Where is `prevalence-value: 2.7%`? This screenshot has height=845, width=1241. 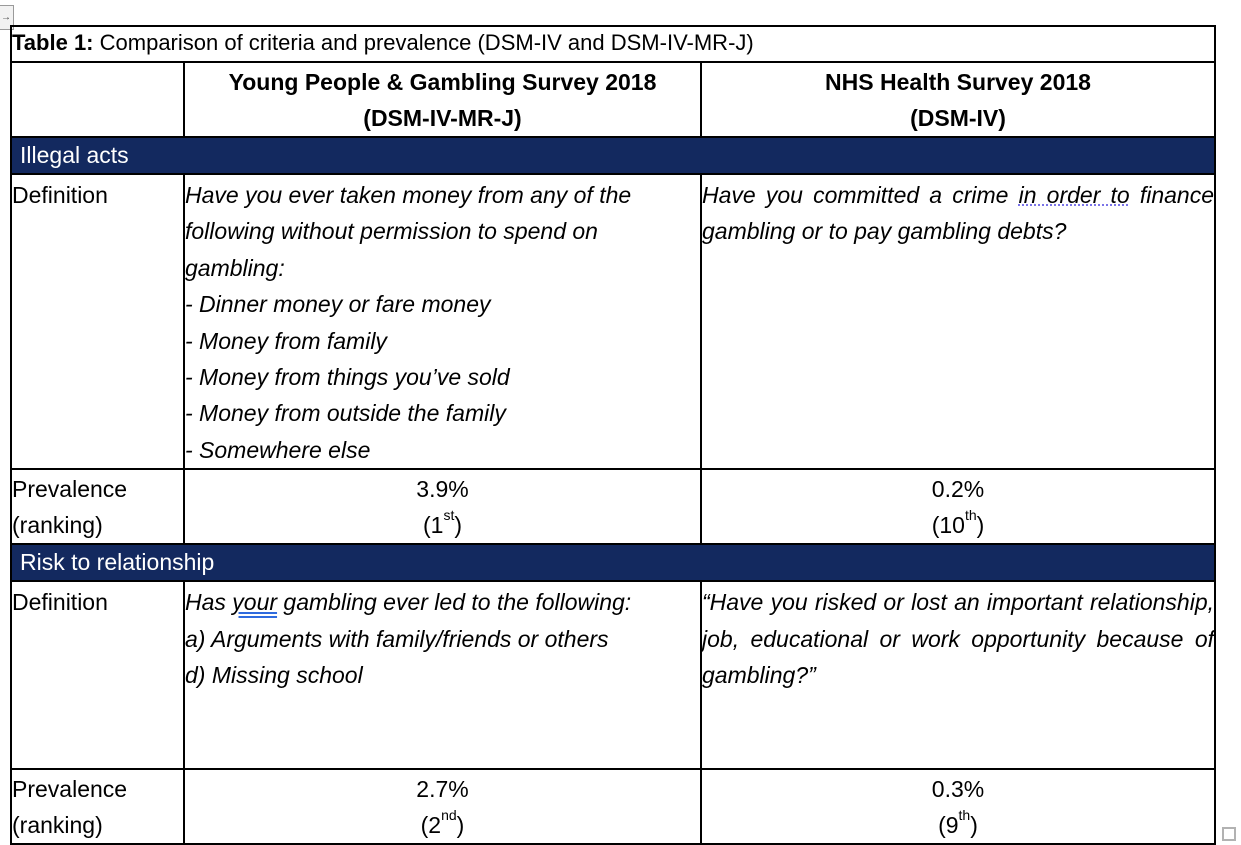 prevalence-value: 2.7% is located at coordinates (442, 789).